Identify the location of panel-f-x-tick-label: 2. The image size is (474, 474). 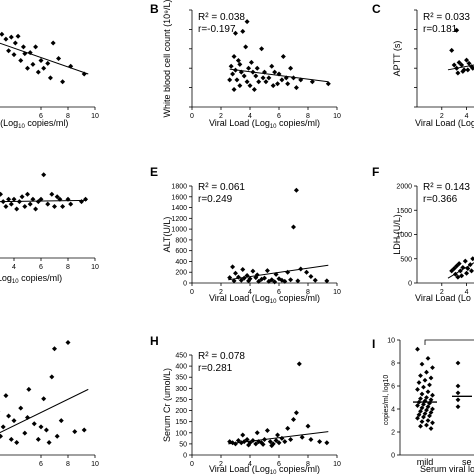
(442, 292).